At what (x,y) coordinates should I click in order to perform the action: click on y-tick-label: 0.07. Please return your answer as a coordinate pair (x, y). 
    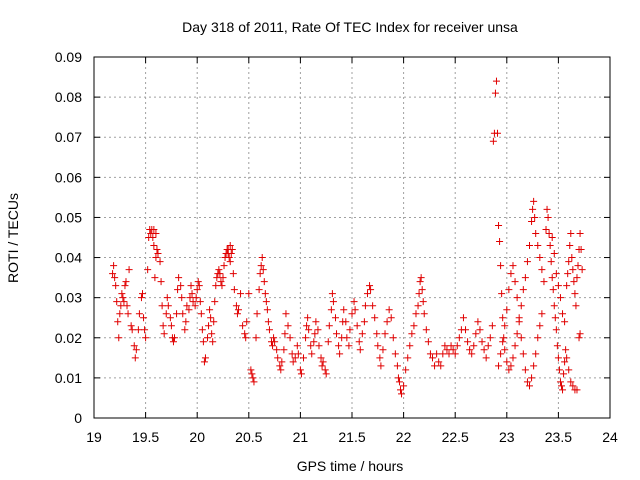
    Looking at the image, I should click on (68, 137).